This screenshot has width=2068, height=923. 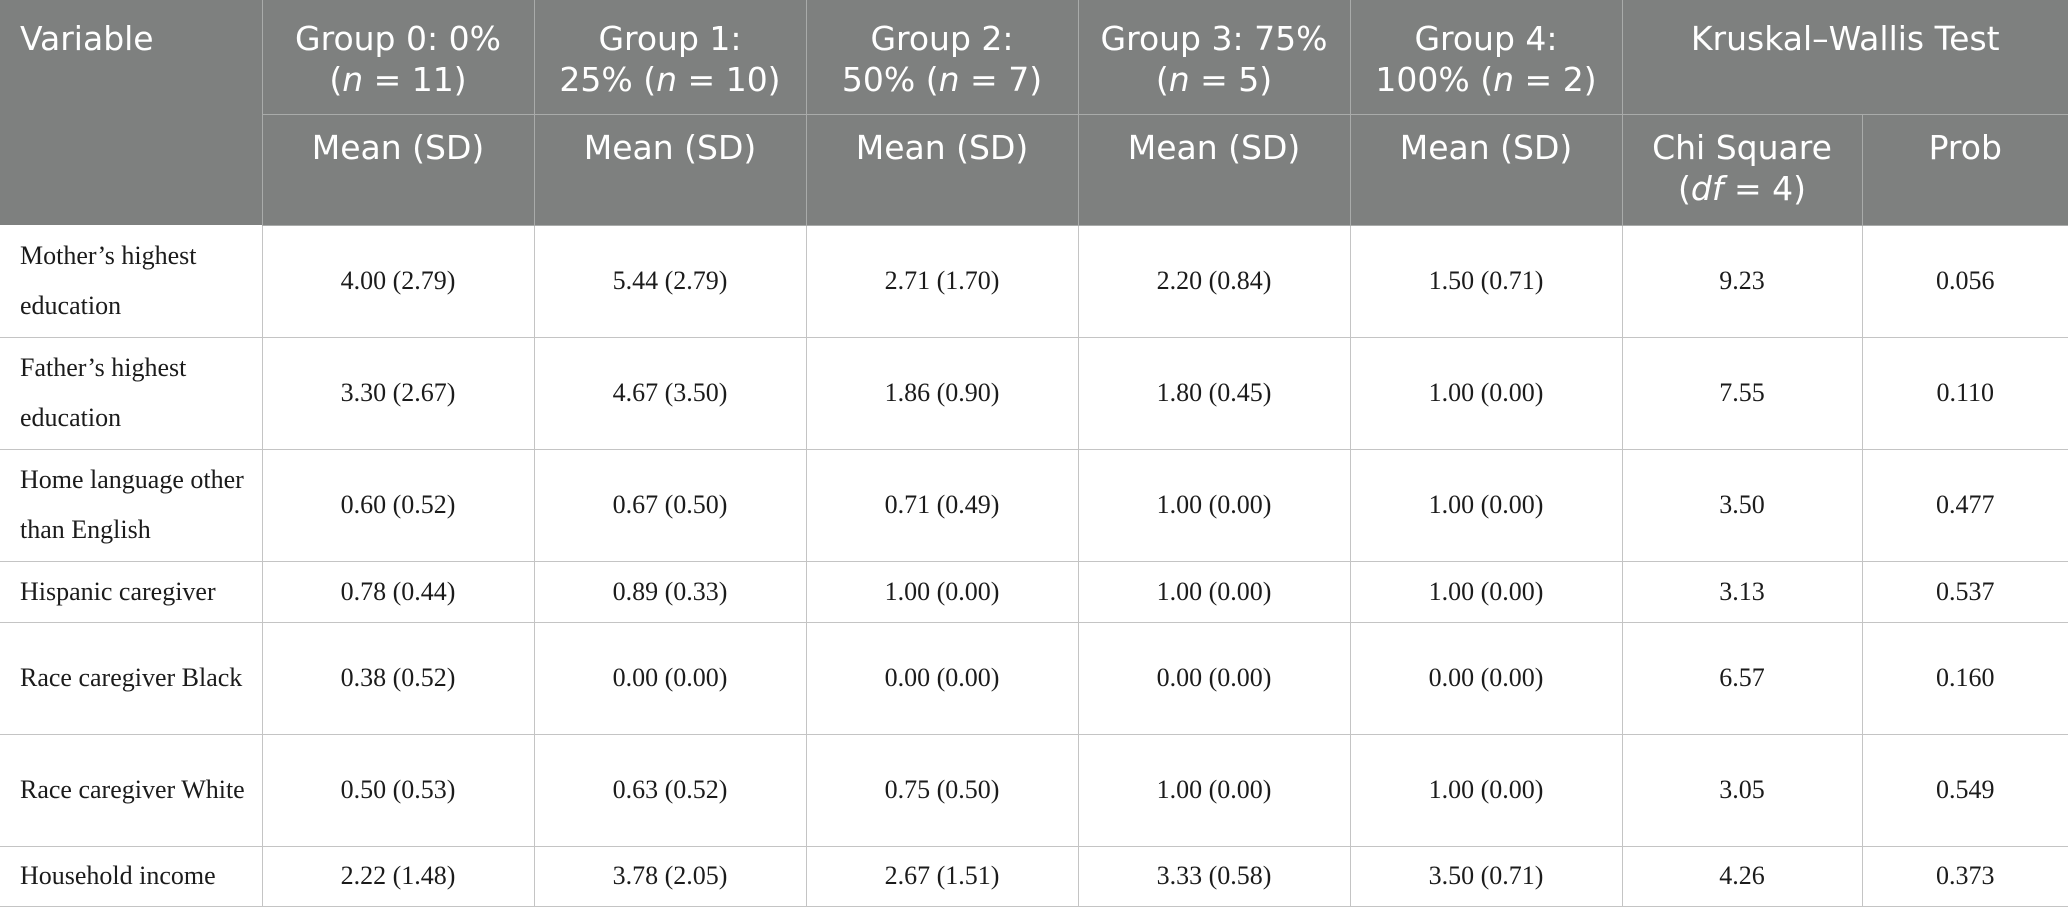 I want to click on chi-square-value: 3.05, so click(x=1742, y=790).